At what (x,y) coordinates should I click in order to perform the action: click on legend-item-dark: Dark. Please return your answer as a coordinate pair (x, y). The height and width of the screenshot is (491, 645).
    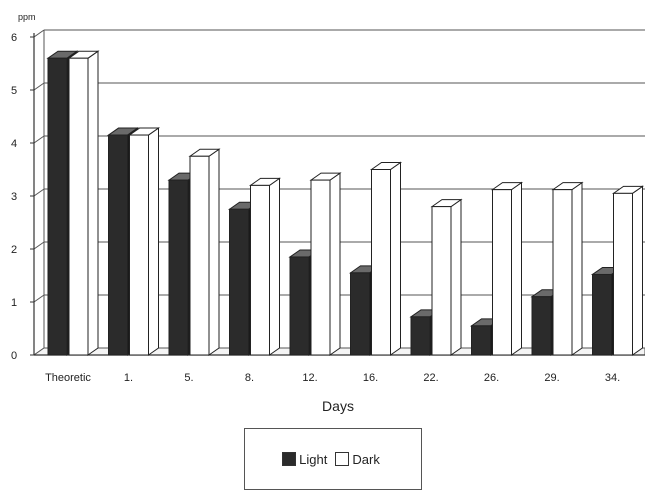
    Looking at the image, I should click on (357, 459).